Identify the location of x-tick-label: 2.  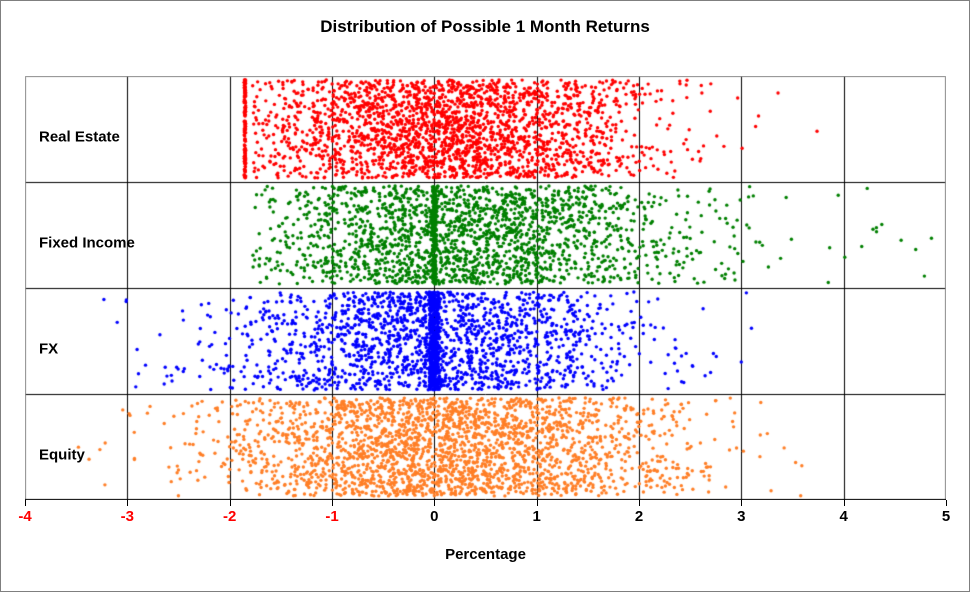
(639, 516).